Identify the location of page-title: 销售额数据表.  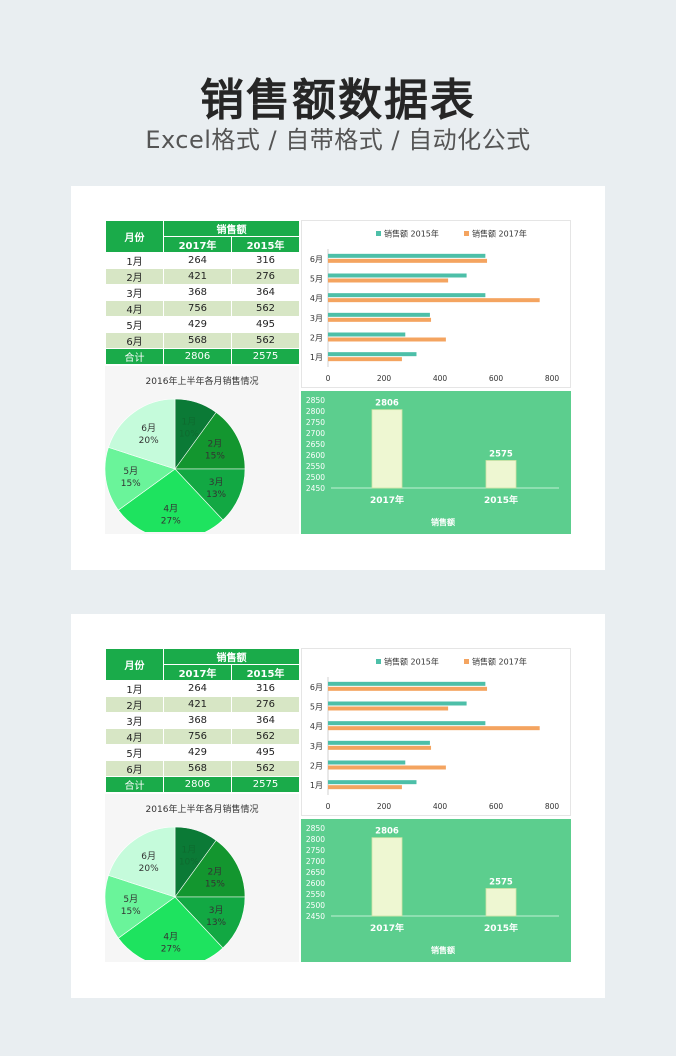
(338, 100).